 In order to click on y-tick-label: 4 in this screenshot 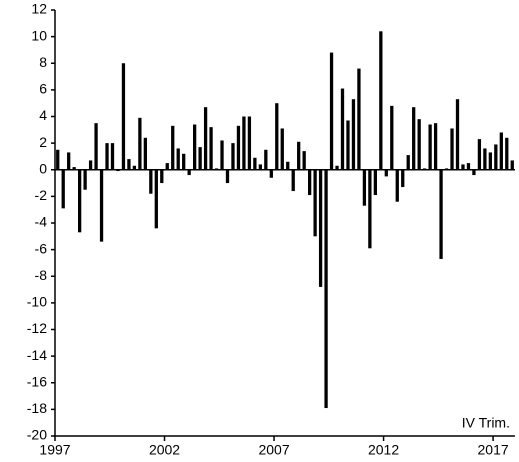, I will do `click(43, 115)`.